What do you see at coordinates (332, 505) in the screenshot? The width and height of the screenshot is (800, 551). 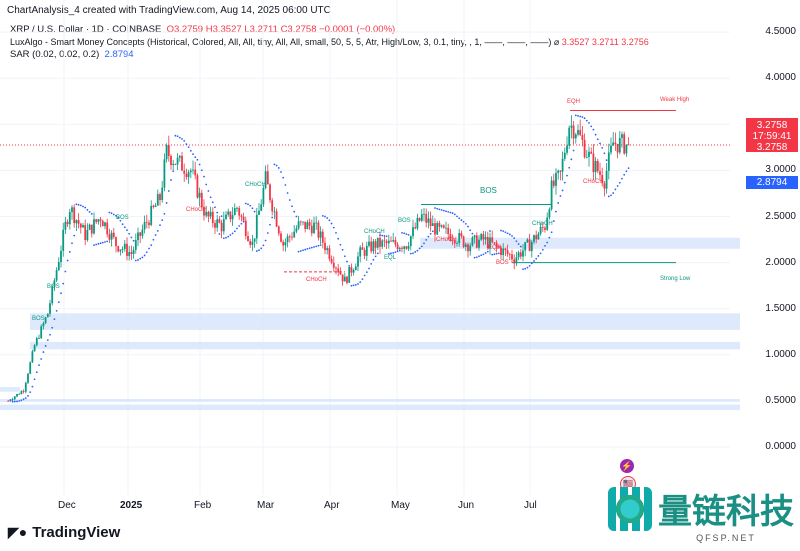 I see `time-tick: Apr` at bounding box center [332, 505].